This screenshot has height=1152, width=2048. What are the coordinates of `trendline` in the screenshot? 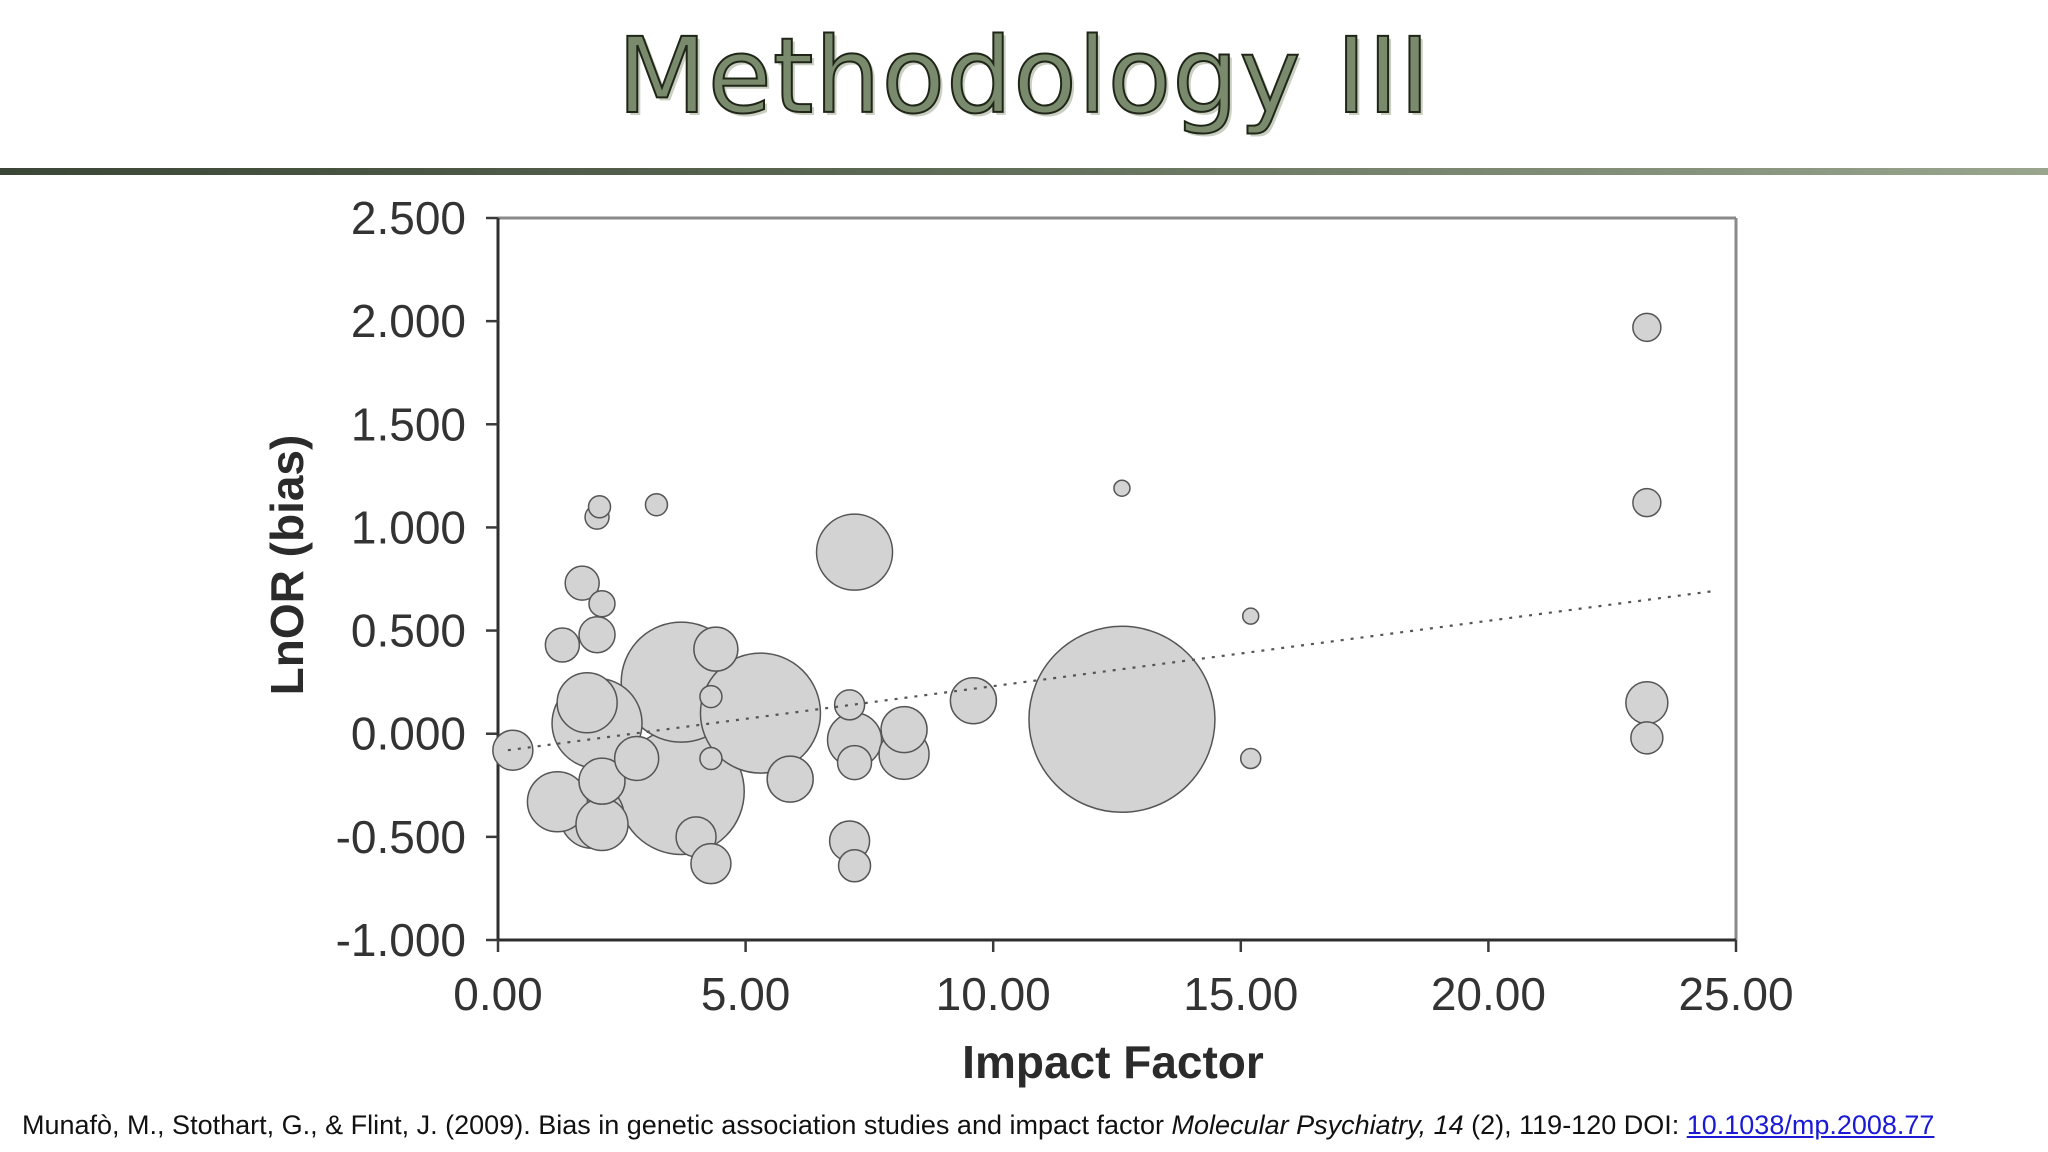 It's located at (1109, 671).